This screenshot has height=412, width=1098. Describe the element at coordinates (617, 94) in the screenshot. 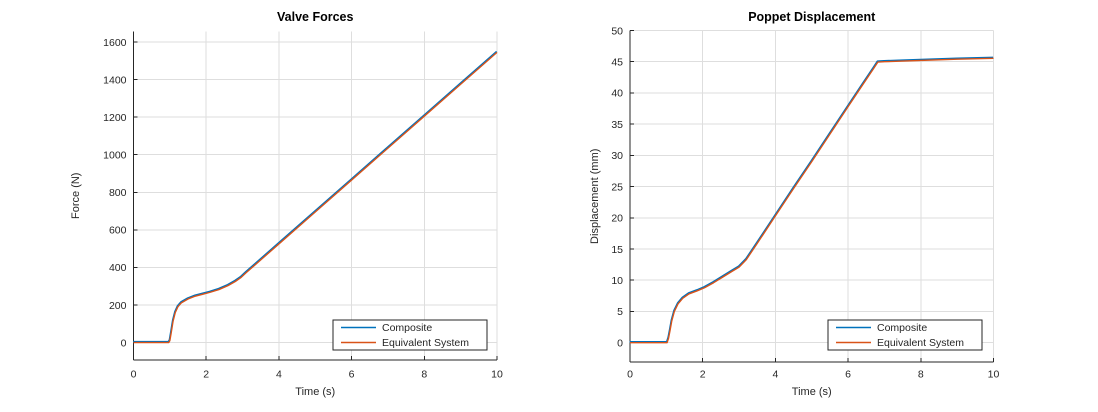

I see `y-tick-label: 40` at that location.